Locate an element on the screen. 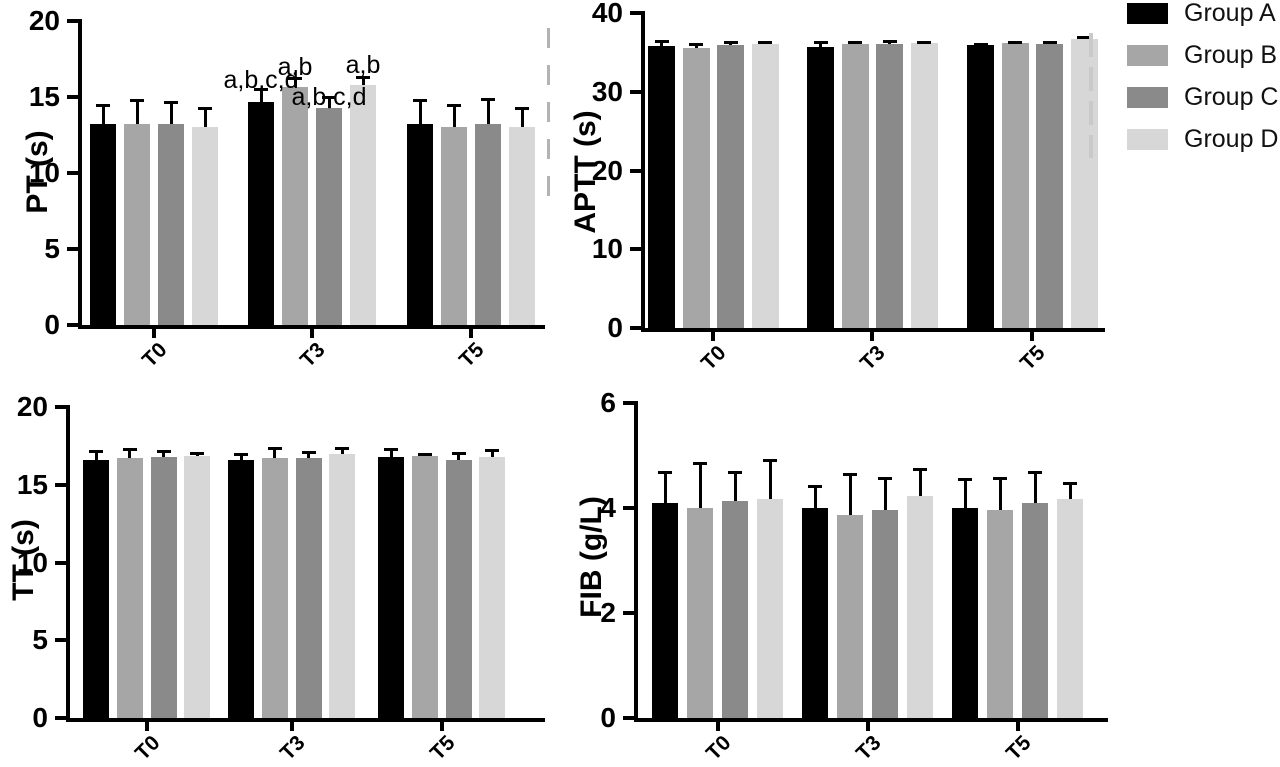  legend-item-group-c: Group C is located at coordinates (1203, 97).